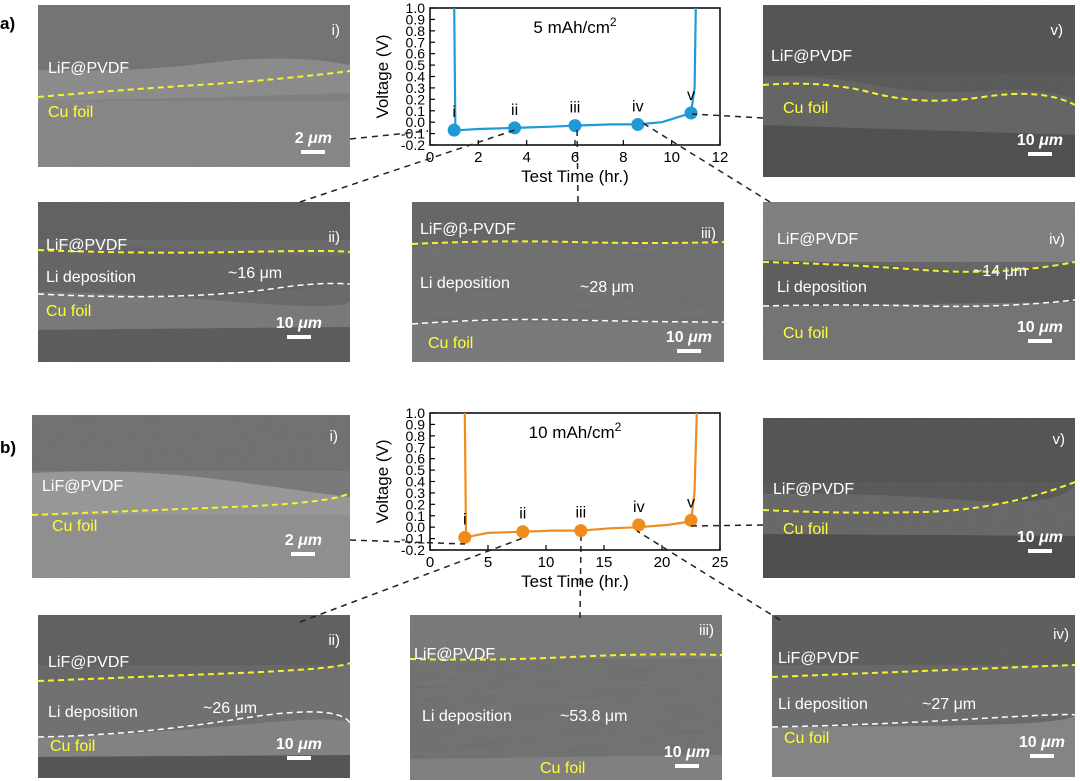 This screenshot has width=1080, height=781. I want to click on thickness-label: ~27 μm, so click(949, 704).